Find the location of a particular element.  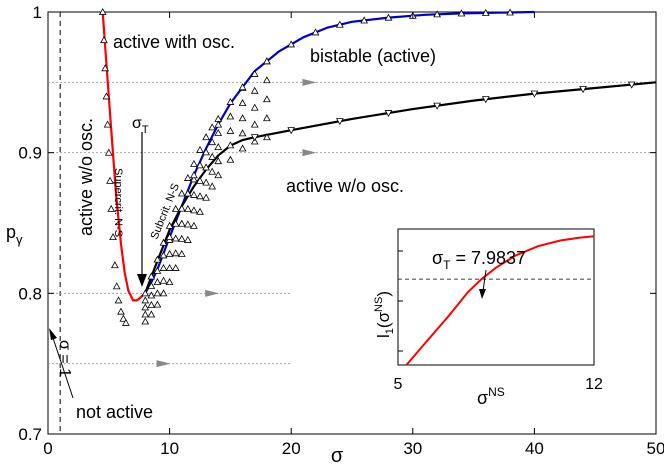

x-tick-label: 0 is located at coordinates (47, 448).